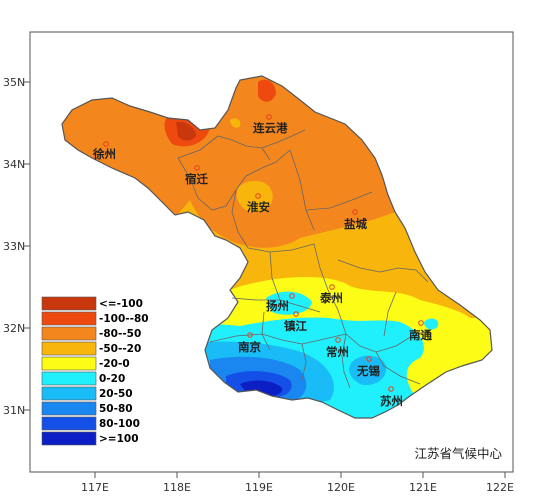  I want to click on legend-label-0: <=-100, so click(121, 304).